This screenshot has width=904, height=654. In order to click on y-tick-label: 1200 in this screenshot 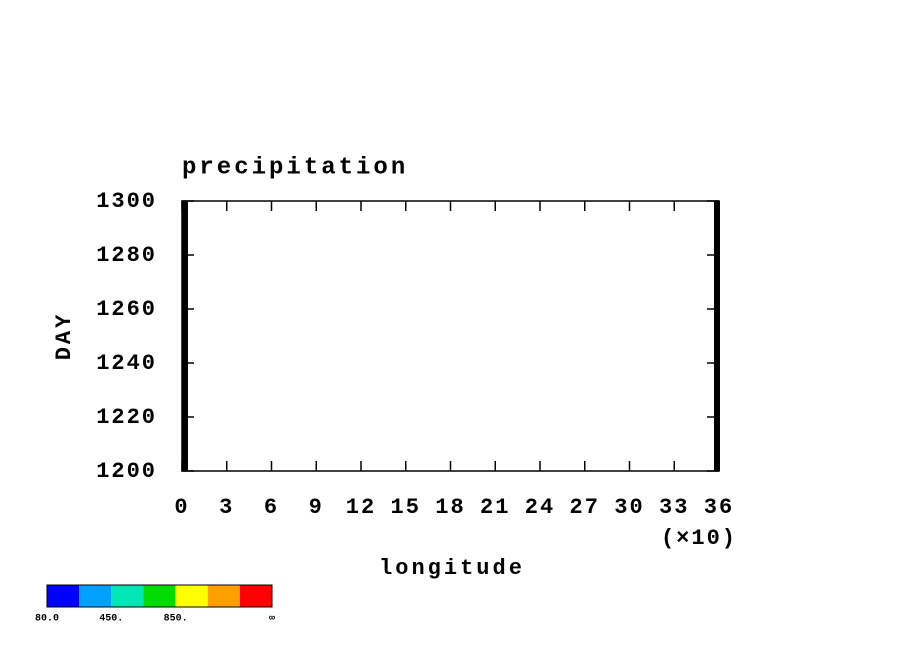, I will do `click(126, 471)`.